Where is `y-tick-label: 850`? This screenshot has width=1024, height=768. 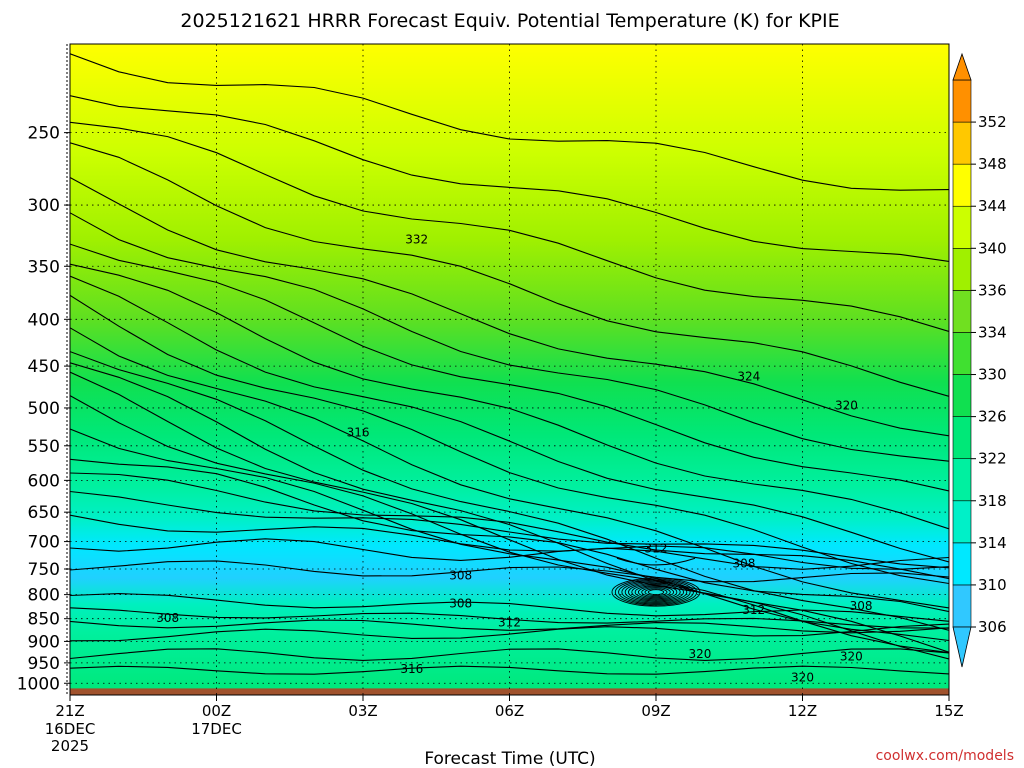
y-tick-label: 850 is located at coordinates (44, 620).